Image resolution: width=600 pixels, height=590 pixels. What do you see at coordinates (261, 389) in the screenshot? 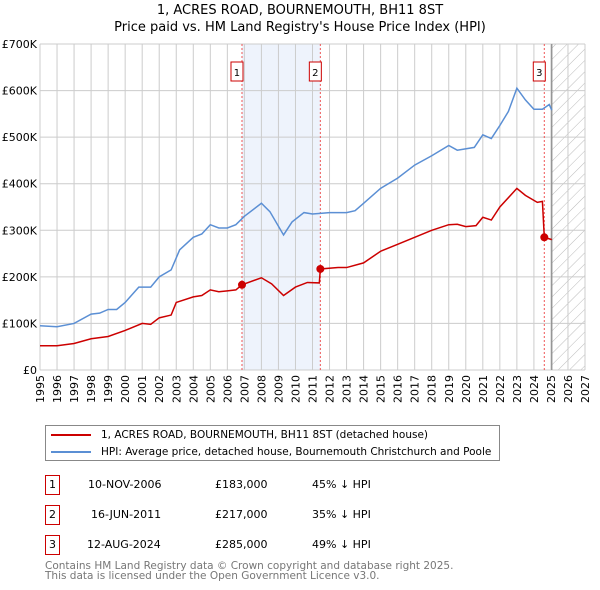
I see `x-tick-label: 2008` at bounding box center [261, 389].